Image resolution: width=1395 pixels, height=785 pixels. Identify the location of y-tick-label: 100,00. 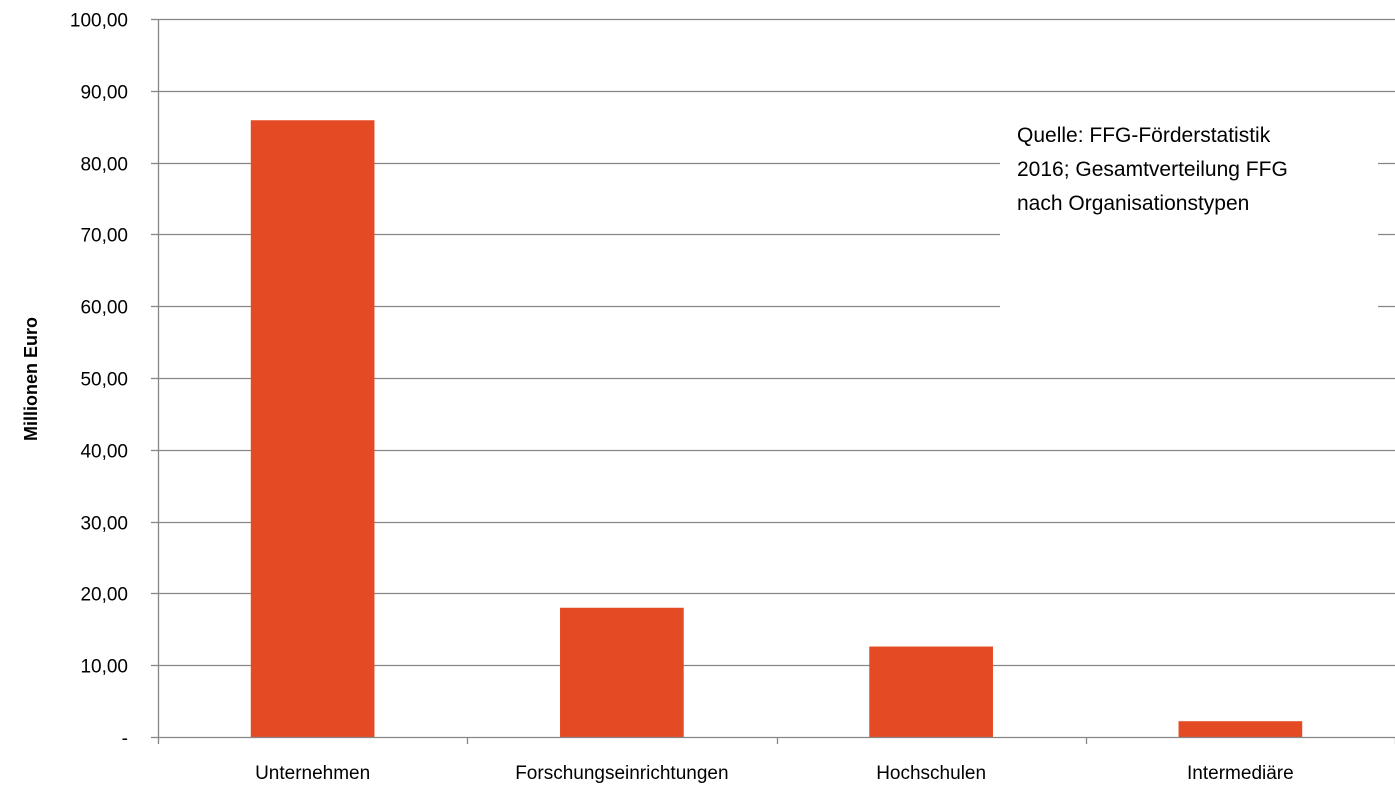
(99, 21).